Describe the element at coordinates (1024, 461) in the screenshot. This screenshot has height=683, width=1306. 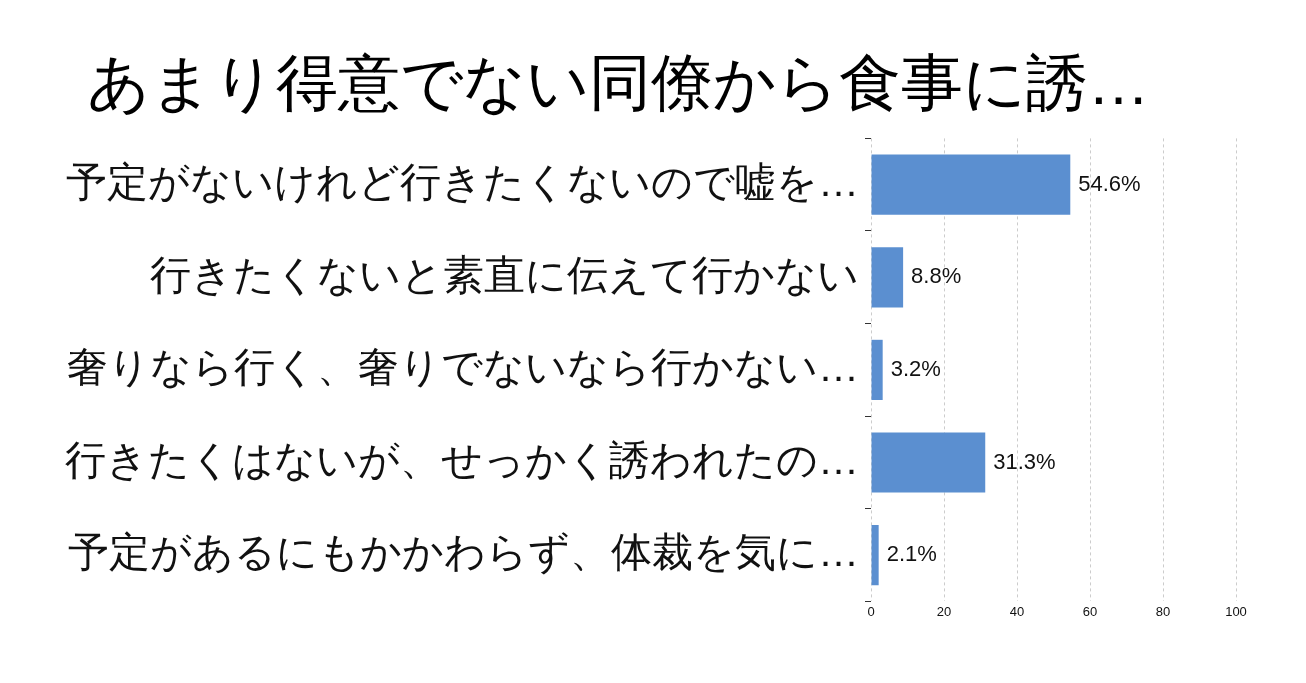
I see `data-label: 31.3%` at that location.